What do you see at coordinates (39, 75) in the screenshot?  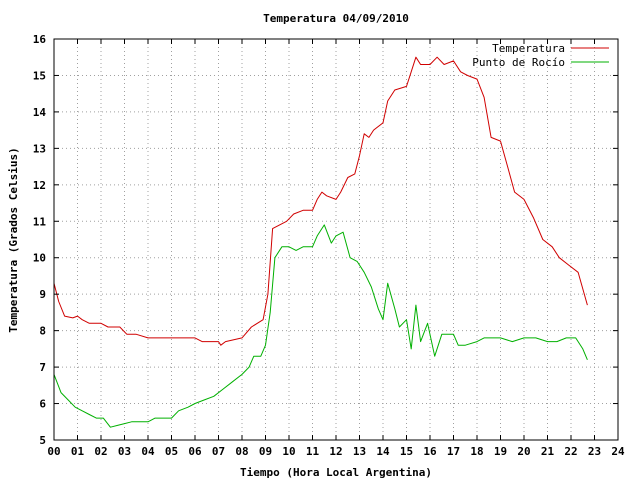 I see `y-tick-label: 15` at bounding box center [39, 75].